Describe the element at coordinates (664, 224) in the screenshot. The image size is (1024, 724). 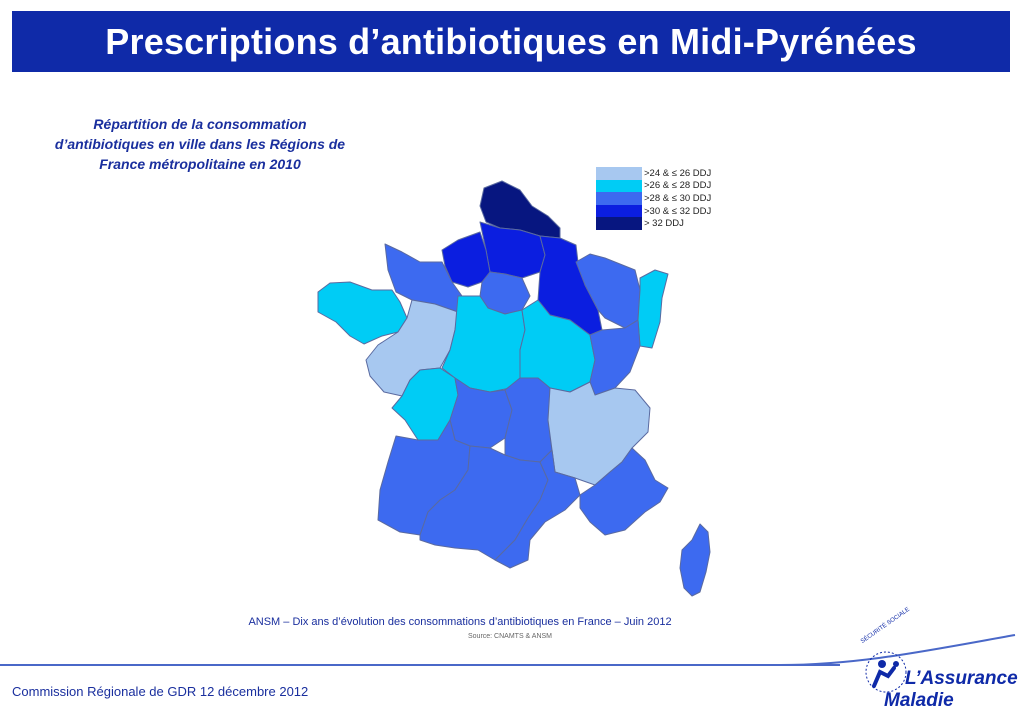
I see `legend-label: > 32 DDJ` at that location.